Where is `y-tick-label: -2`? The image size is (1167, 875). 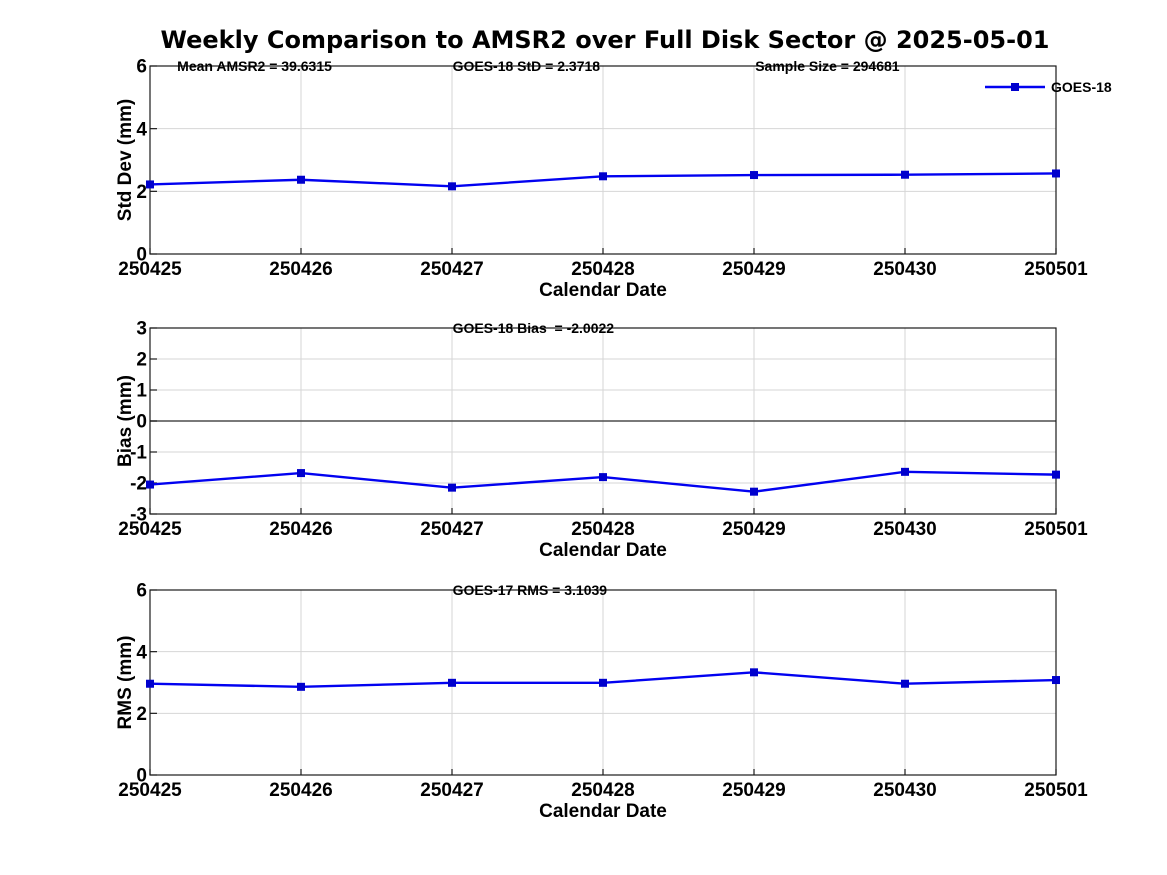
y-tick-label: -2 is located at coordinates (138, 484).